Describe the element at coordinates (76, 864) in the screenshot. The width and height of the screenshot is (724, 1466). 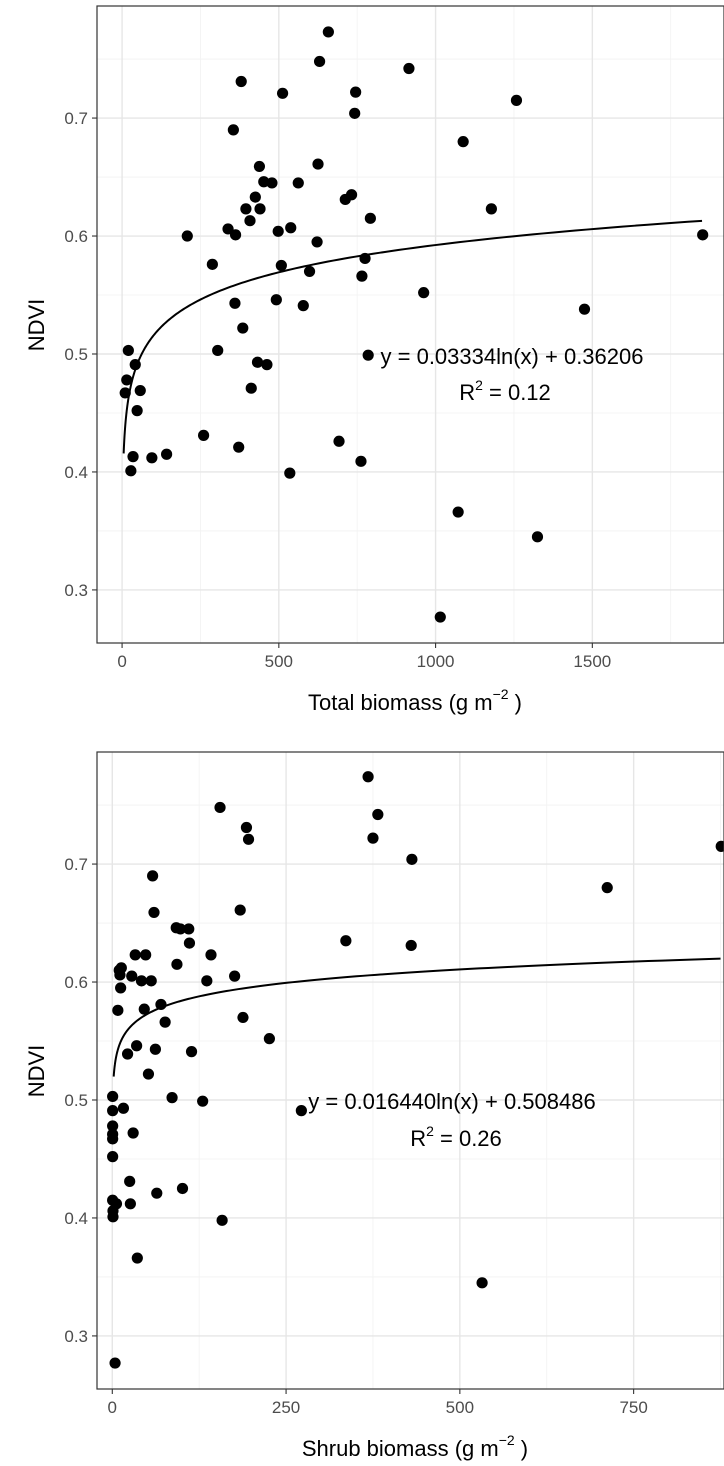
I see `y-tick-label: 0.7` at that location.